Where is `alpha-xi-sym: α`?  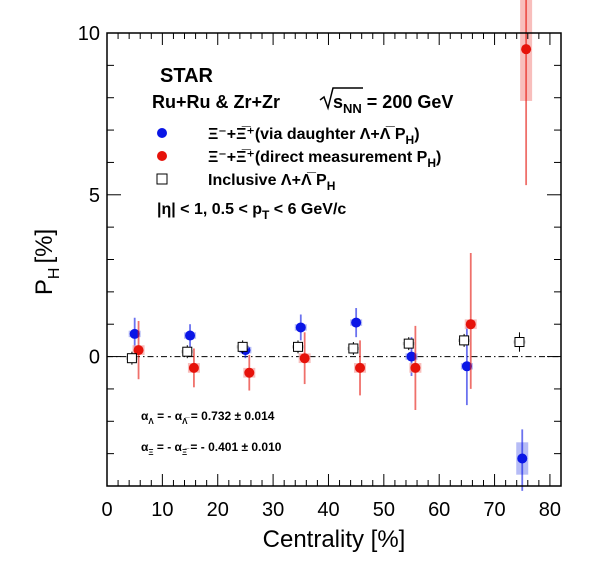 alpha-xi-sym: α is located at coordinates (145, 447).